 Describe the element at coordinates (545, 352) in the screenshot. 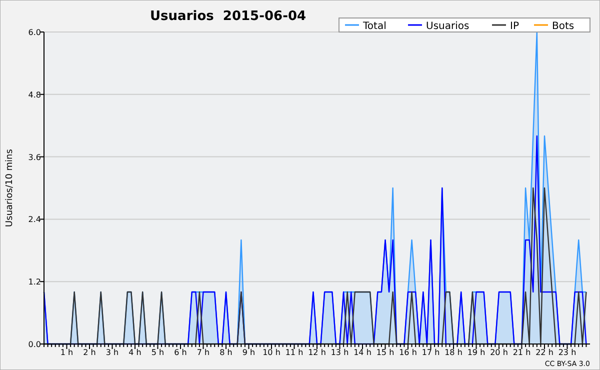

I see `x-tick-label: 22 h` at that location.